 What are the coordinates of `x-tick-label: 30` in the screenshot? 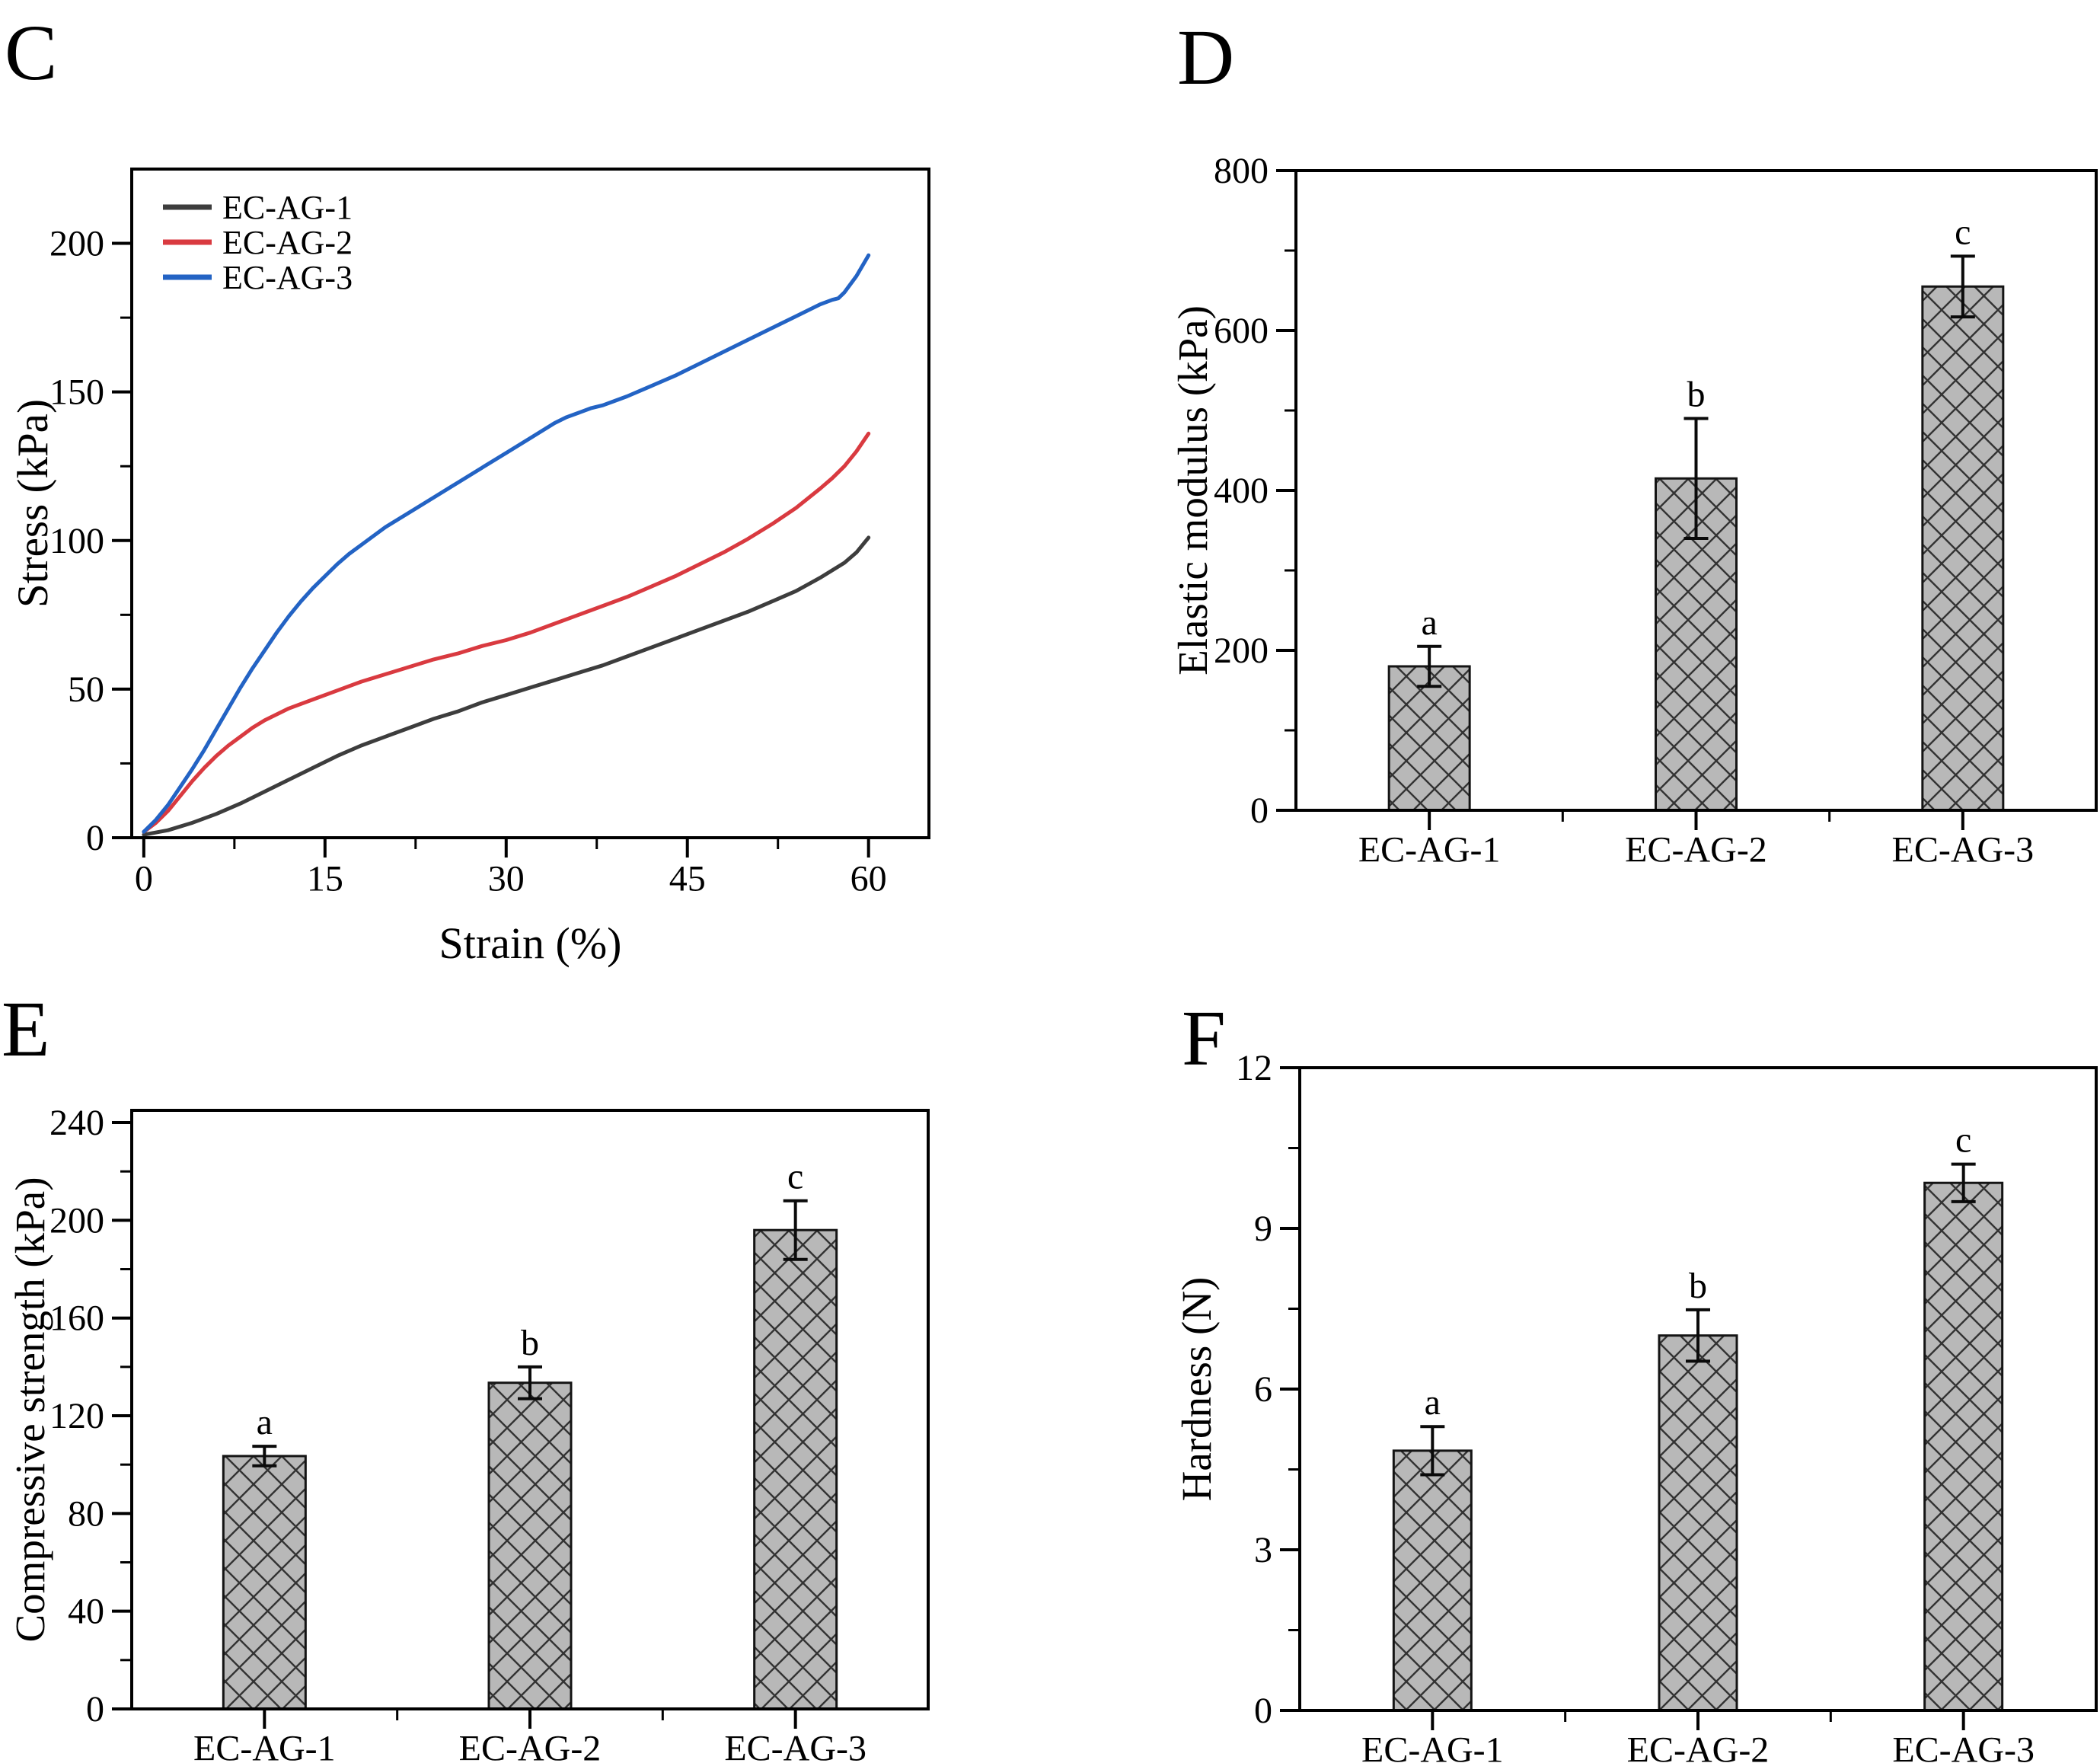 It's located at (506, 879).